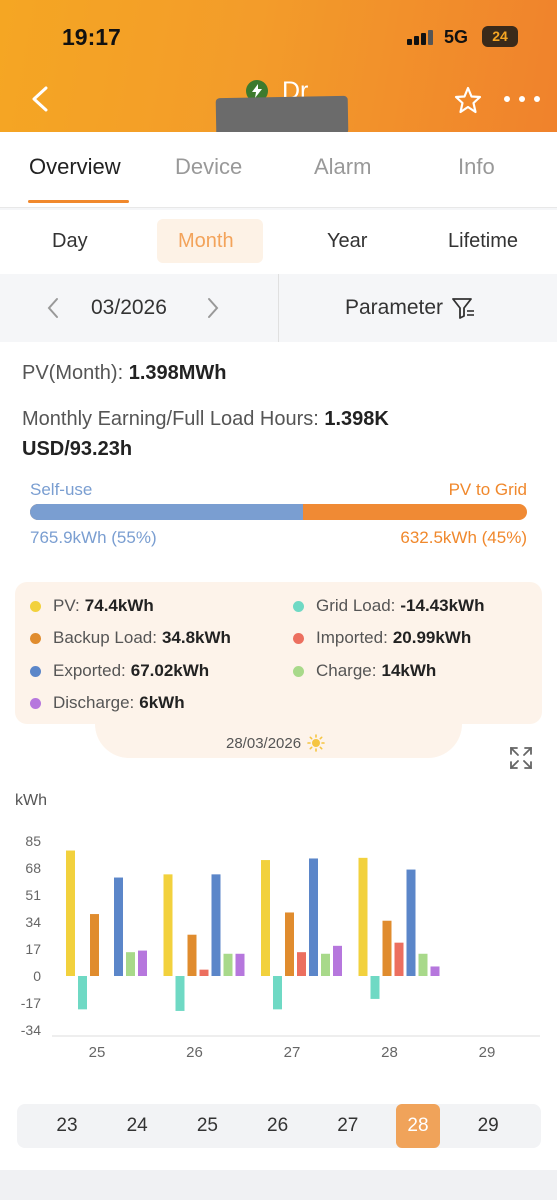 This screenshot has height=1200, width=557. What do you see at coordinates (70, 241) in the screenshot?
I see `period-day: Day` at bounding box center [70, 241].